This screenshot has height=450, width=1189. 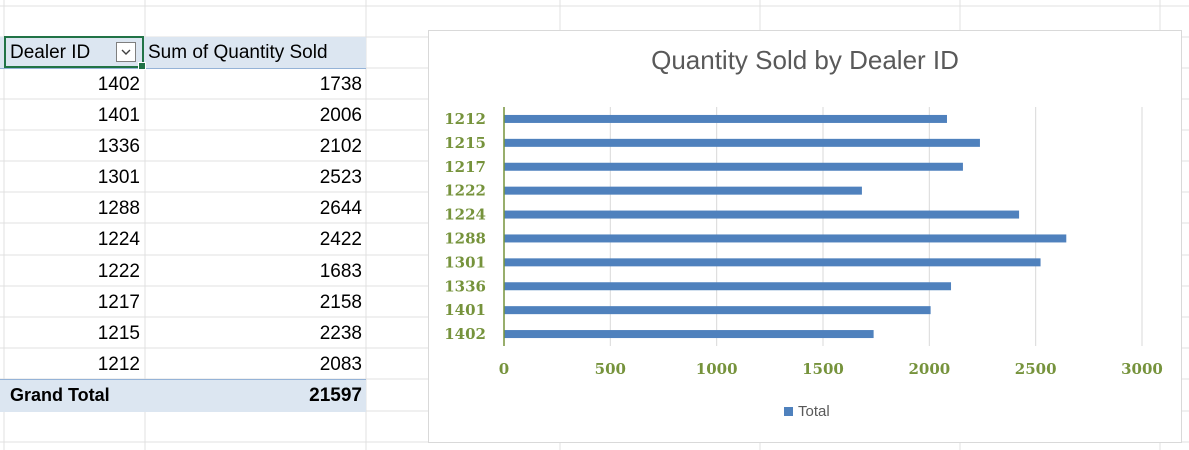 What do you see at coordinates (340, 364) in the screenshot?
I see `quantity-cell: 2083` at bounding box center [340, 364].